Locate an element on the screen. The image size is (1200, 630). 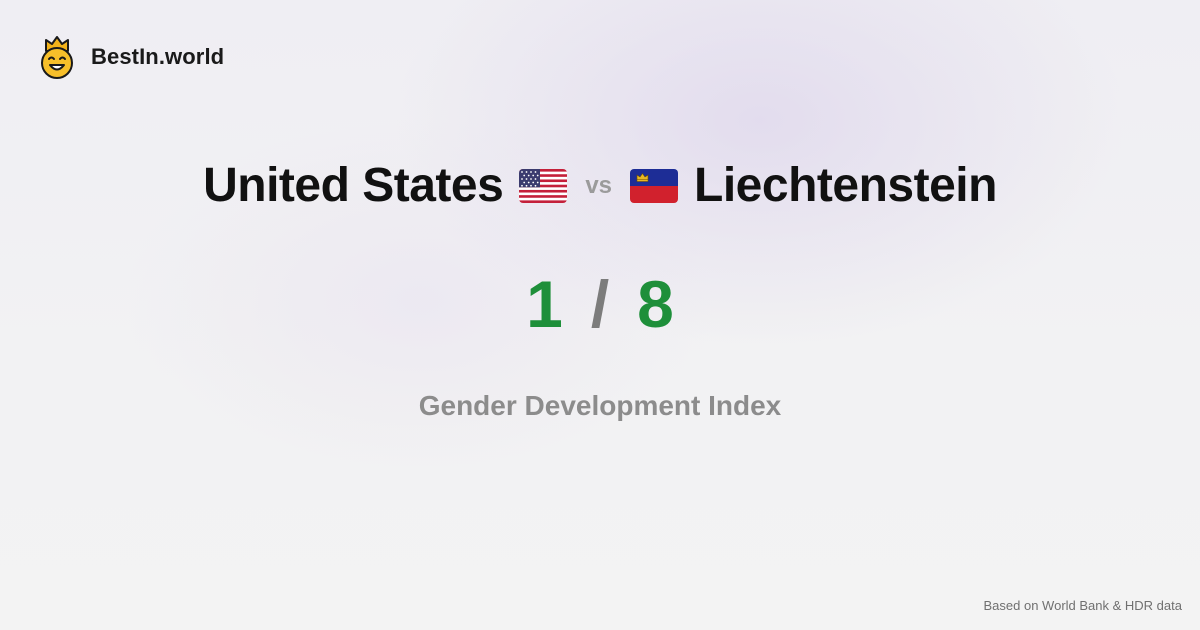
data-source-note: Based on World Bank & HDR data is located at coordinates (1082, 605).